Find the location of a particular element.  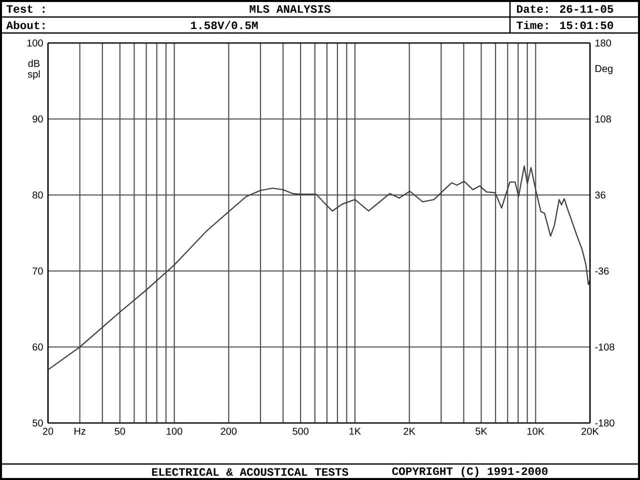

x-tick-label: 5K is located at coordinates (482, 431).